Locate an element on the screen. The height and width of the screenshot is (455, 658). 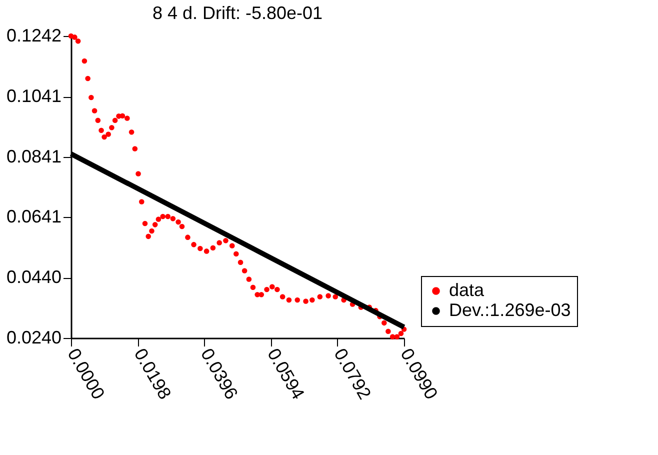
y-tick-label: 0.0440 is located at coordinates (34, 277).